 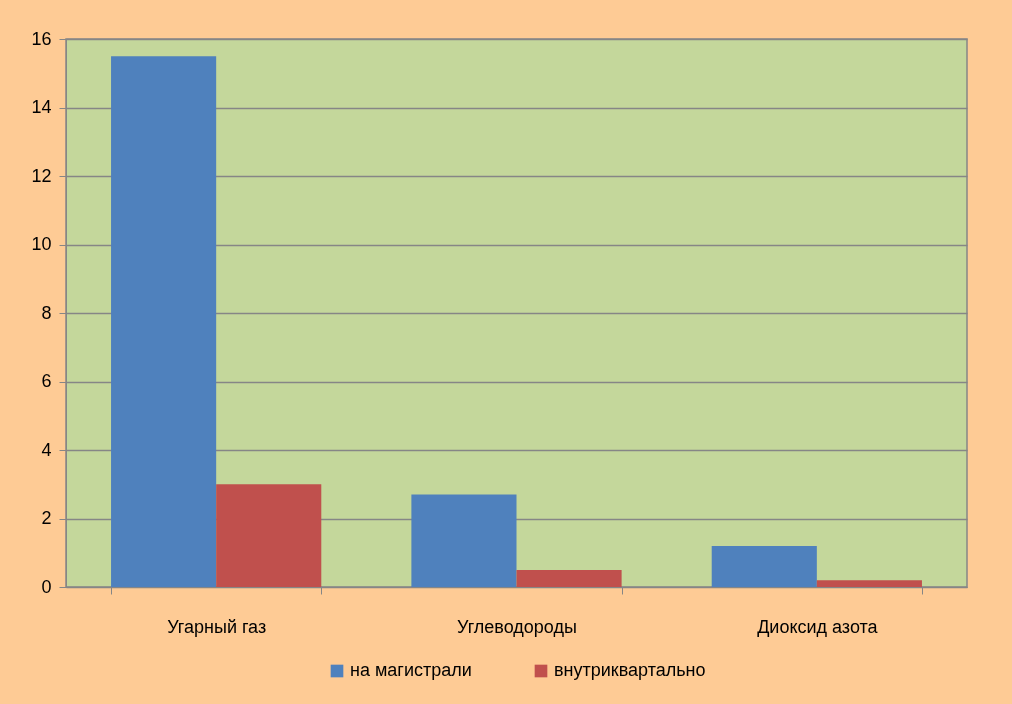 What do you see at coordinates (46, 381) in the screenshot?
I see `y-tick-label: 6` at bounding box center [46, 381].